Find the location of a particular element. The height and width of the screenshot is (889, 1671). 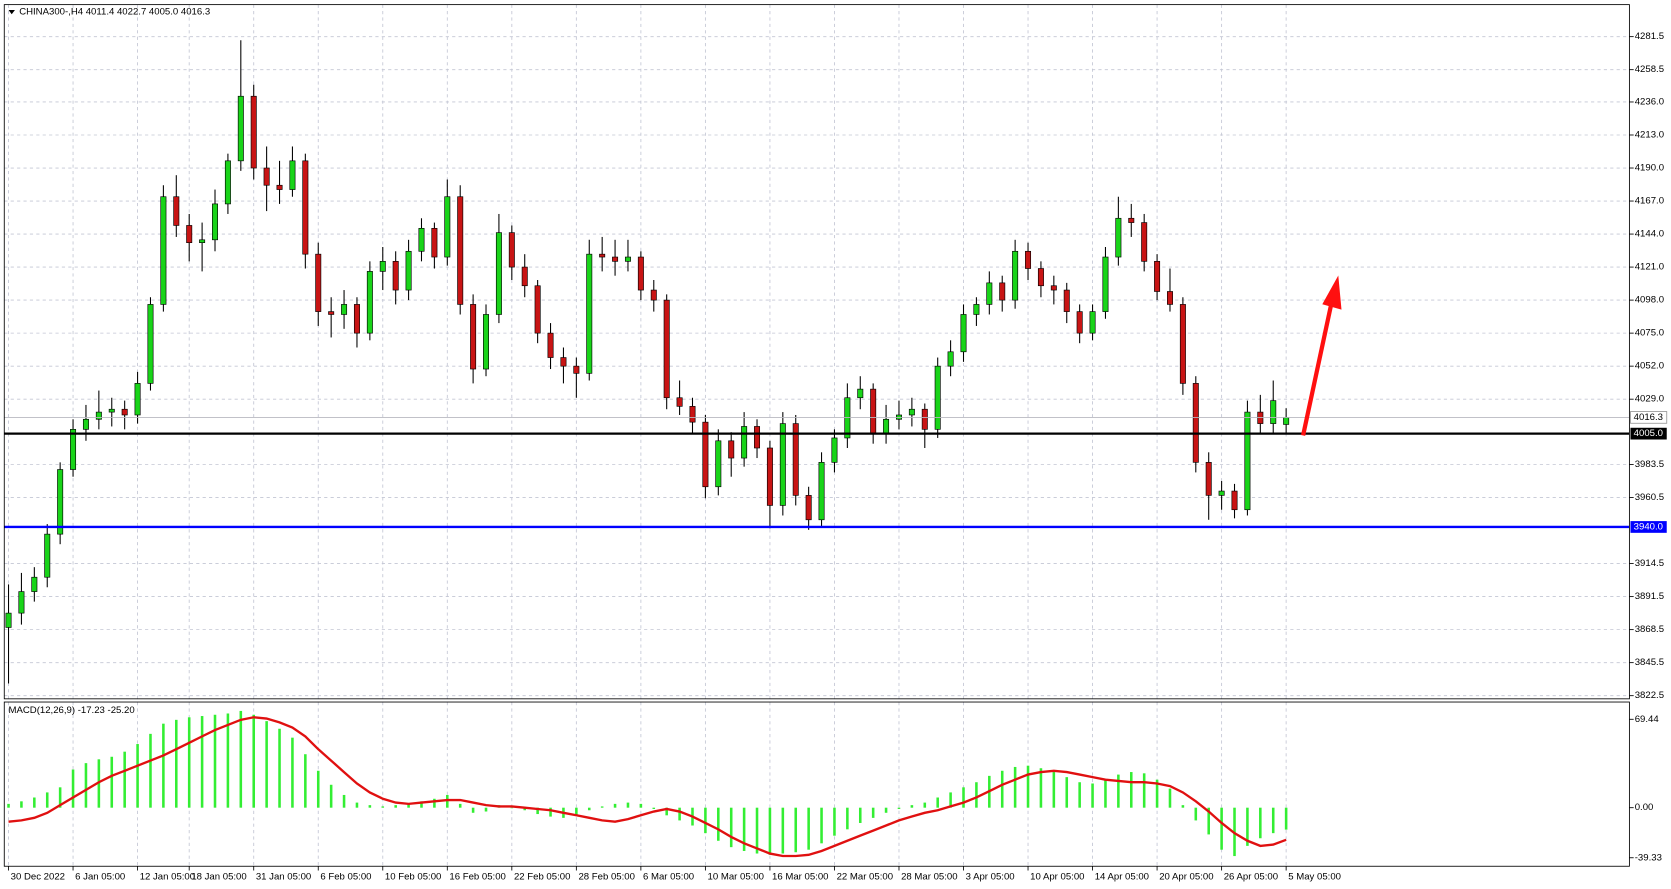

y-tick-label: 3983.5 is located at coordinates (1649, 464).